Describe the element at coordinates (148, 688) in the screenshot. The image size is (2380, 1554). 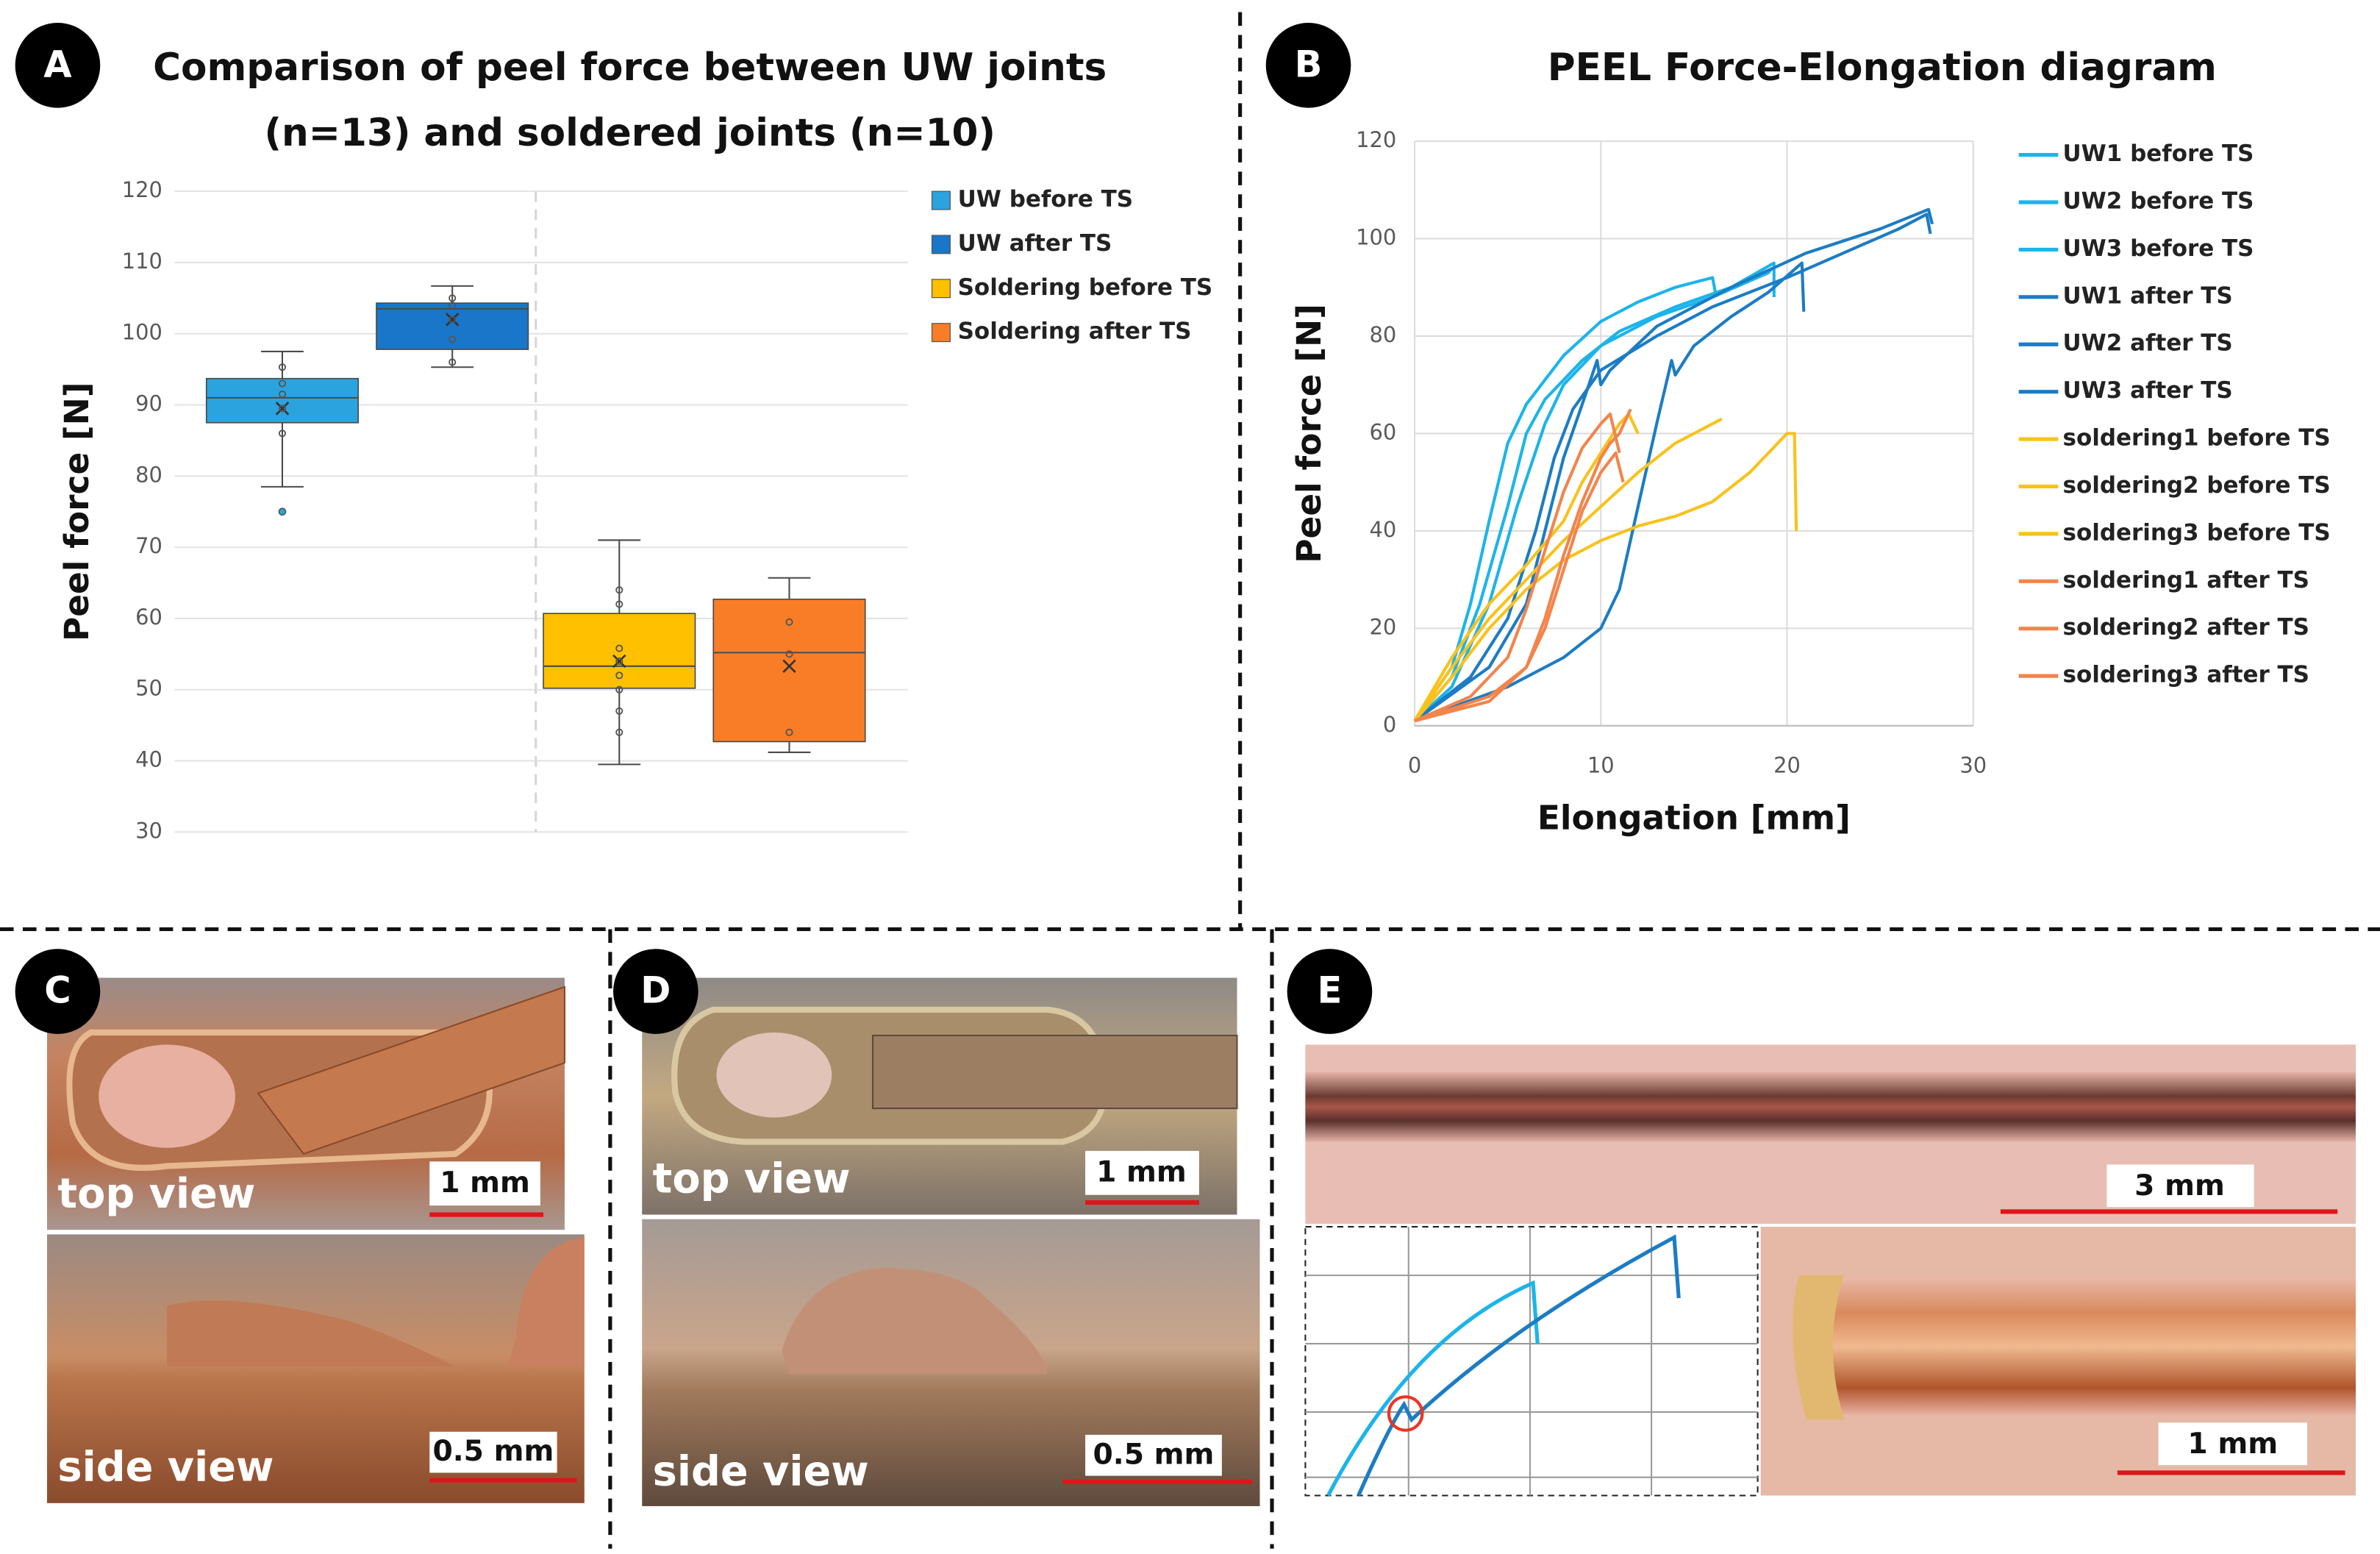
I see `y-tick-label: 50` at that location.